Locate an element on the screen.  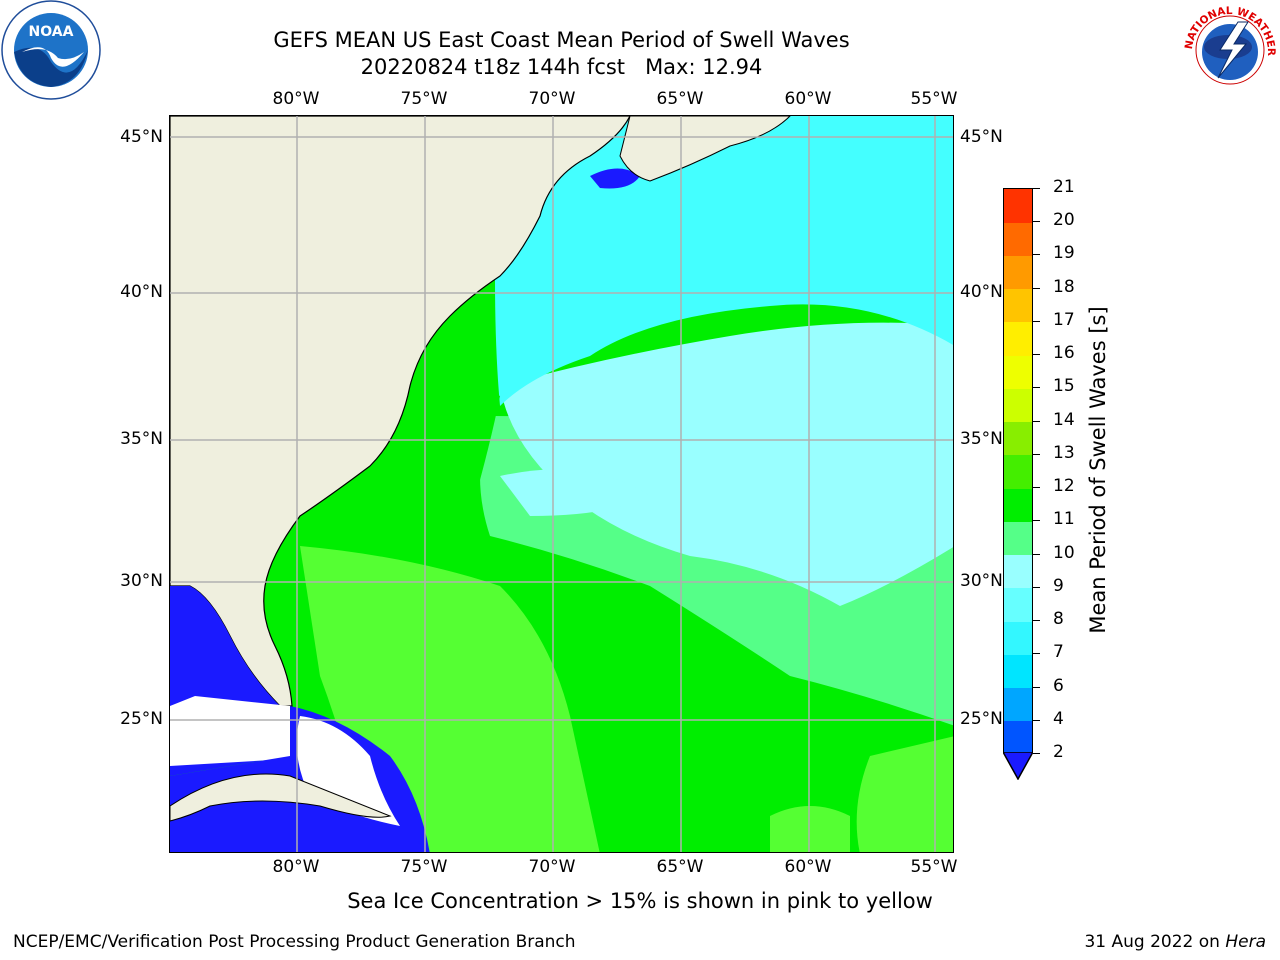
colorbar-tick-label: 4 is located at coordinates (1058, 718).